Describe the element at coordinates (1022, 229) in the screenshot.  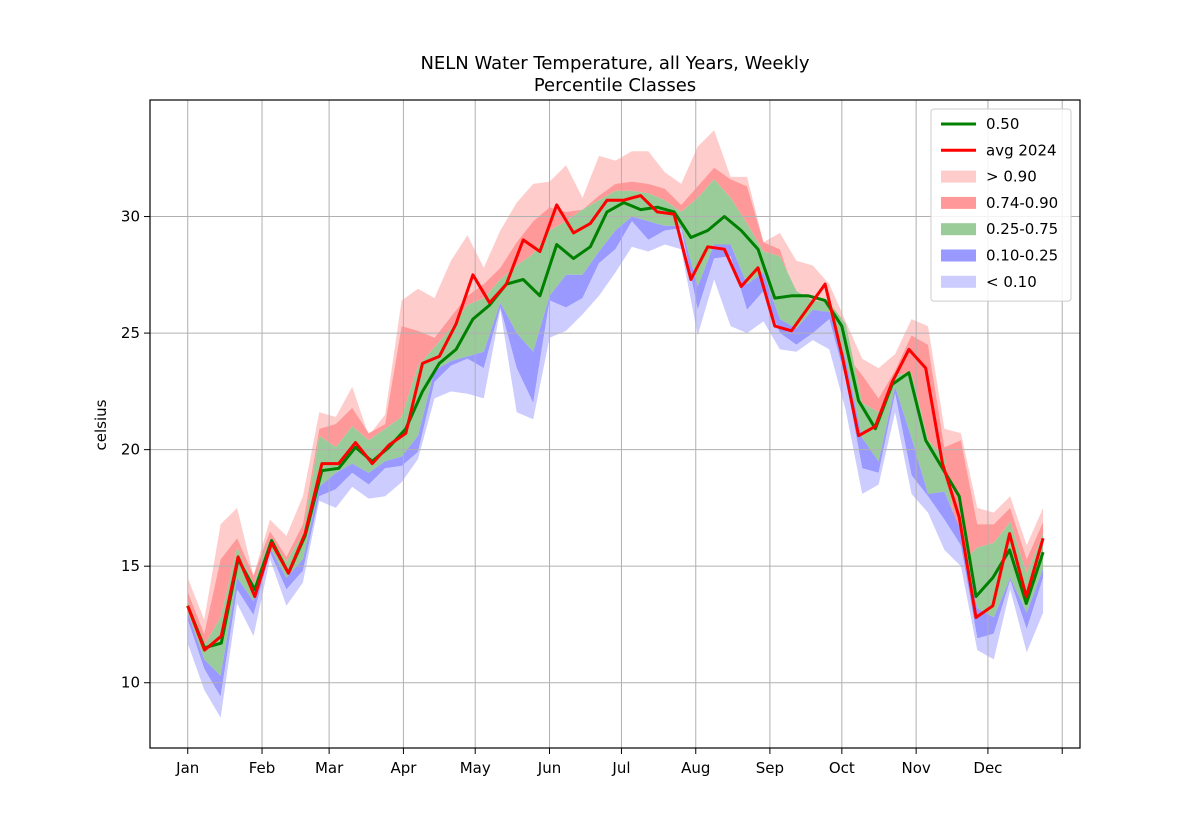
I see `legend-entry: 0.25-0.75` at that location.